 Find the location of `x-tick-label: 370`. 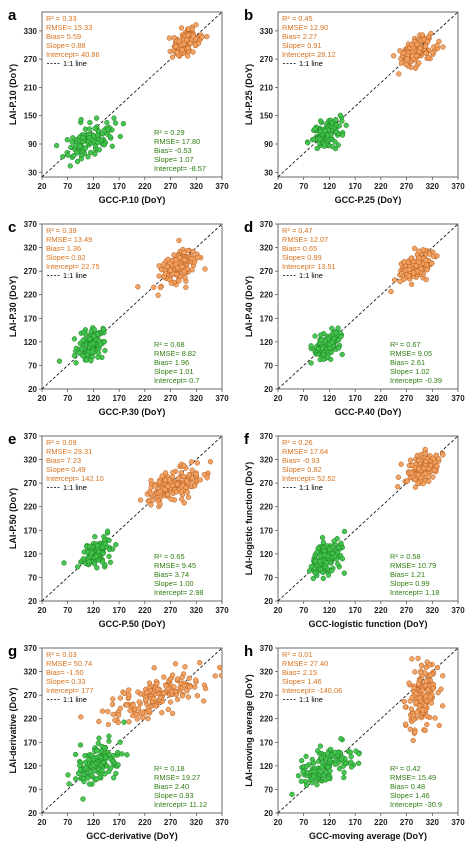

x-tick-label: 370 is located at coordinates (222, 398).